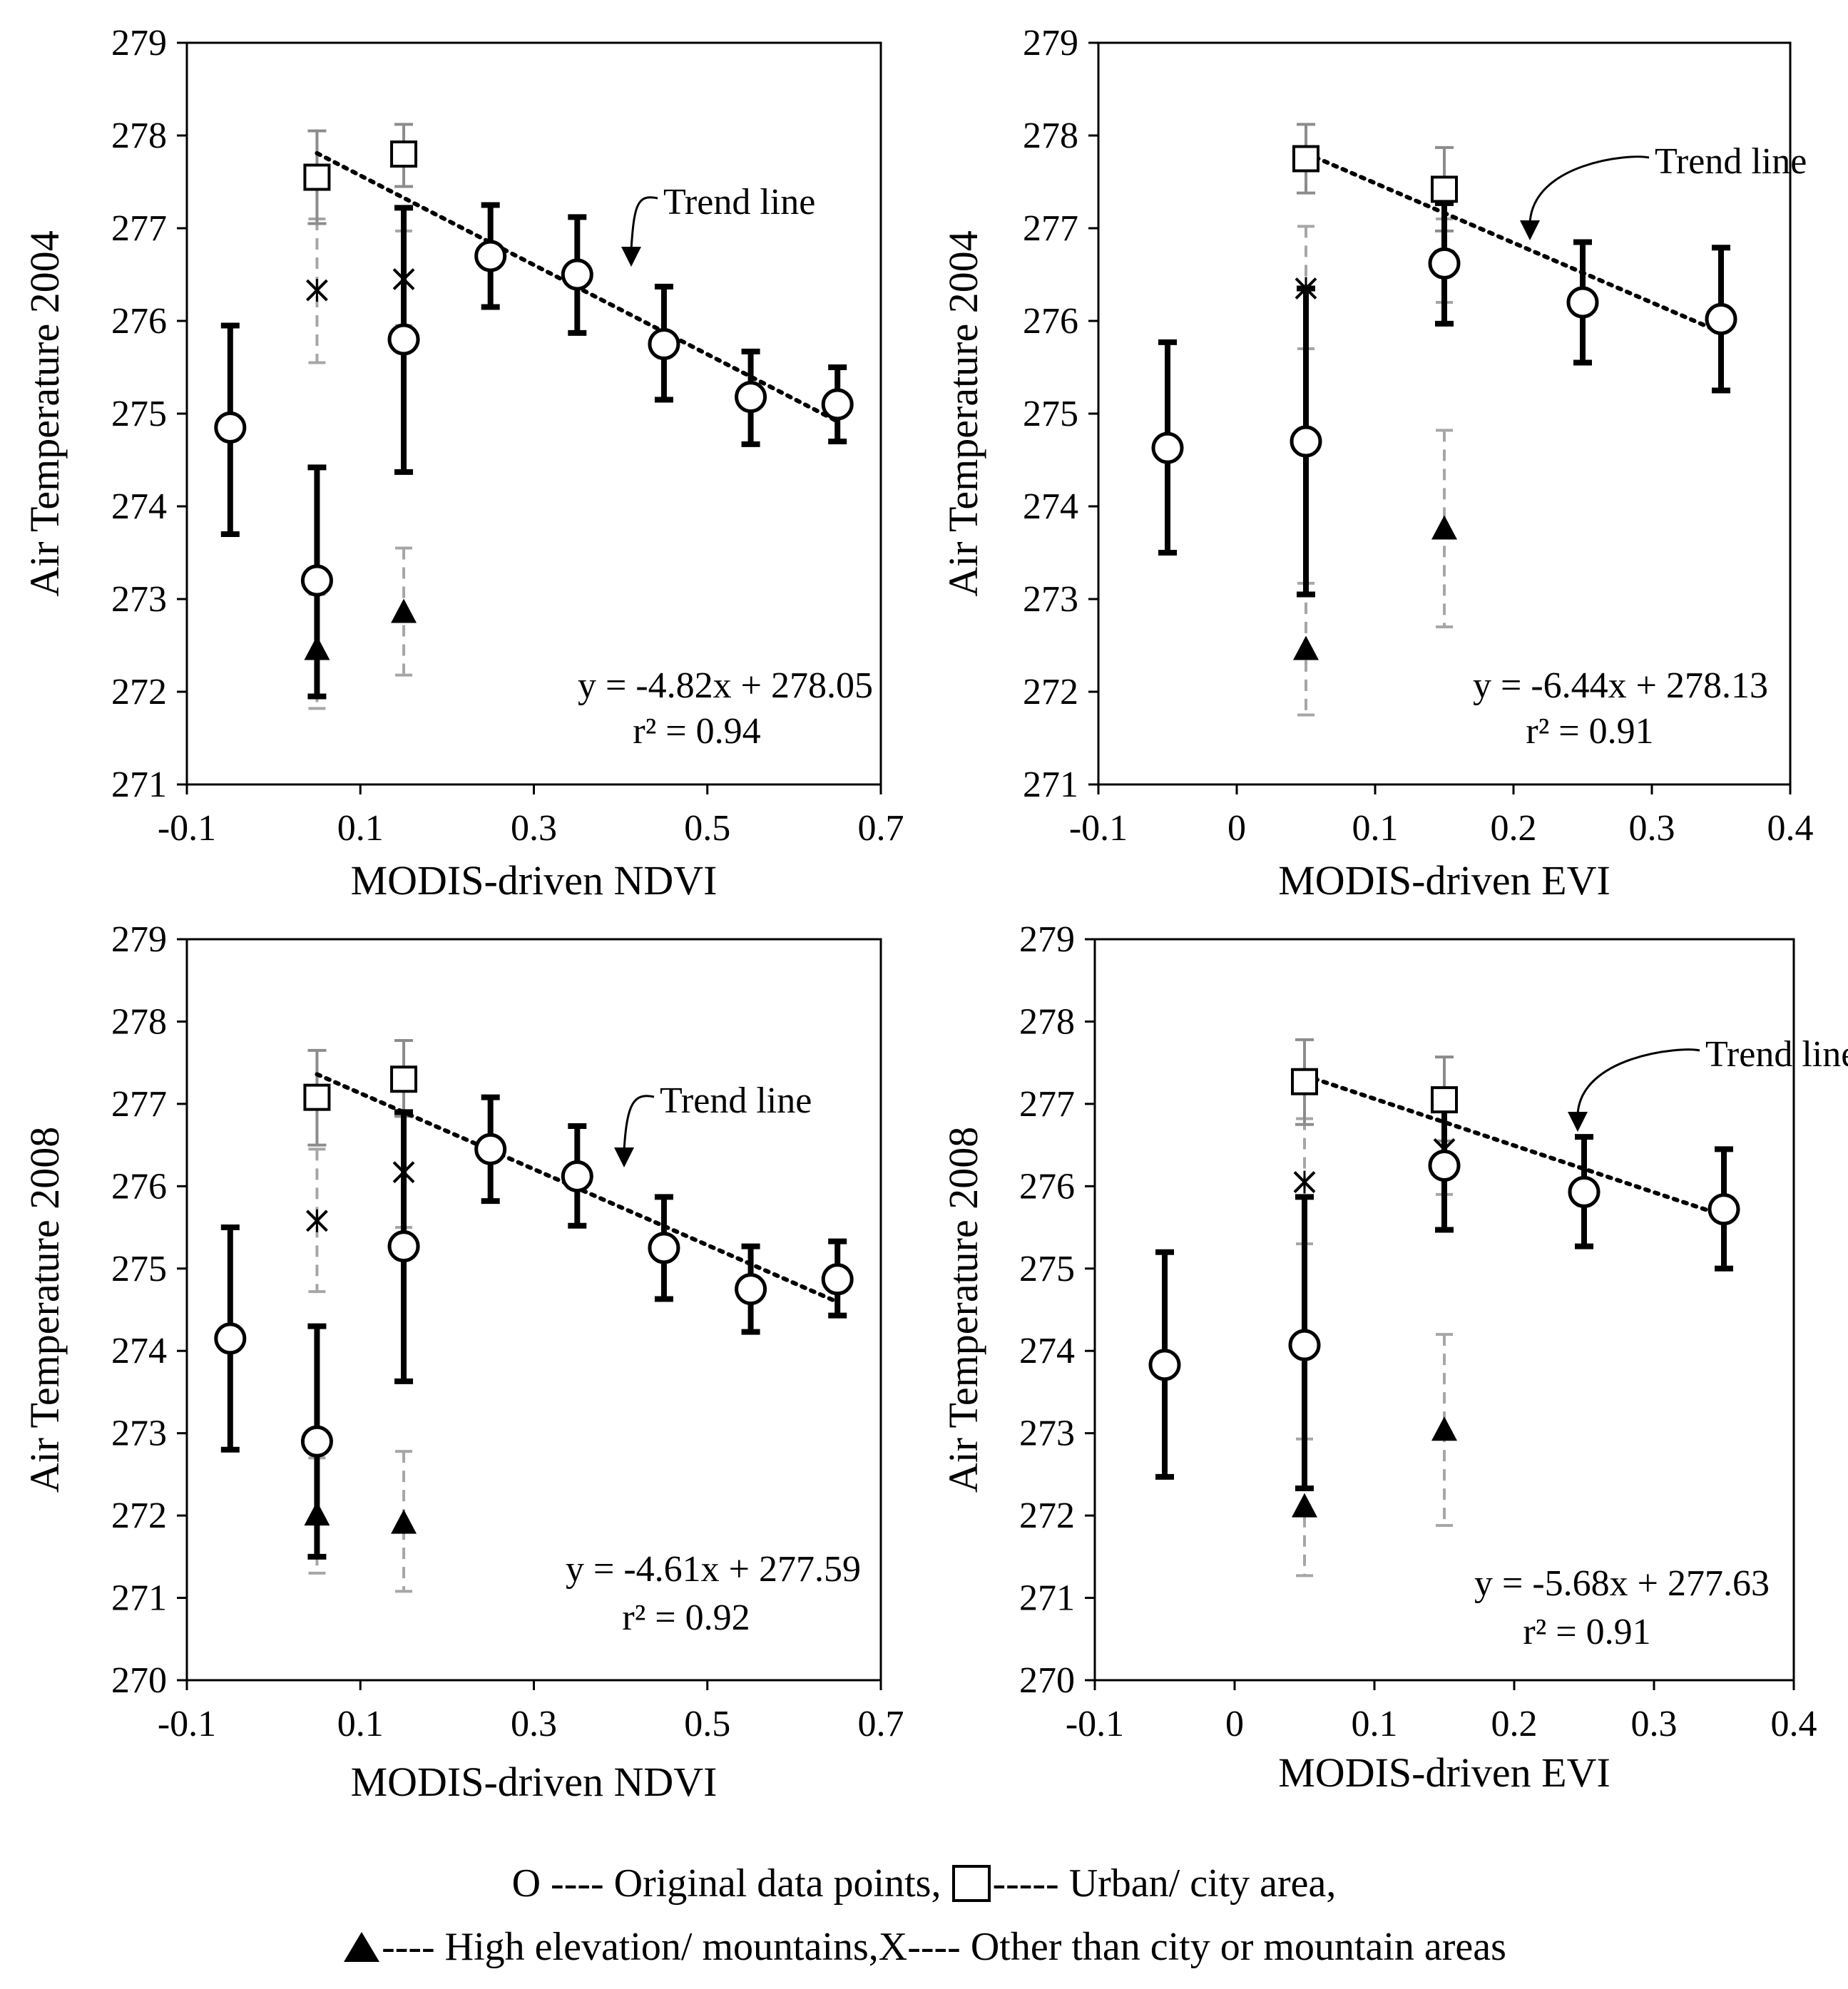  I want to click on legend-urban-label: ----- Urban/ city area,, so click(1164, 1883).